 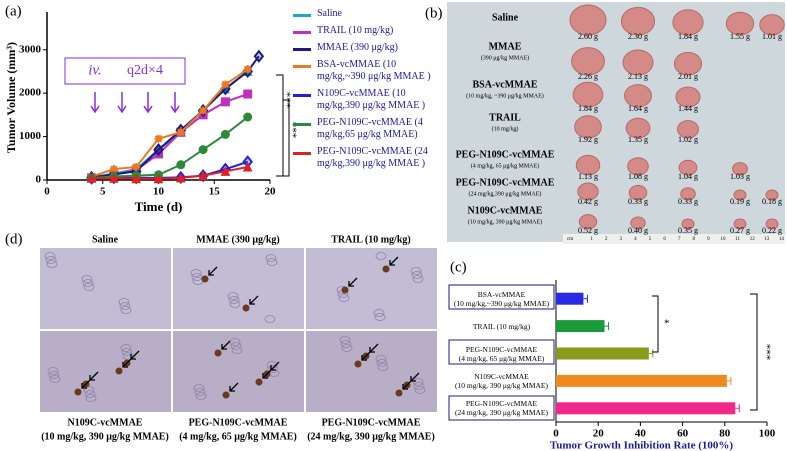 What do you see at coordinates (501, 408) in the screenshot?
I see `label-box` at bounding box center [501, 408].